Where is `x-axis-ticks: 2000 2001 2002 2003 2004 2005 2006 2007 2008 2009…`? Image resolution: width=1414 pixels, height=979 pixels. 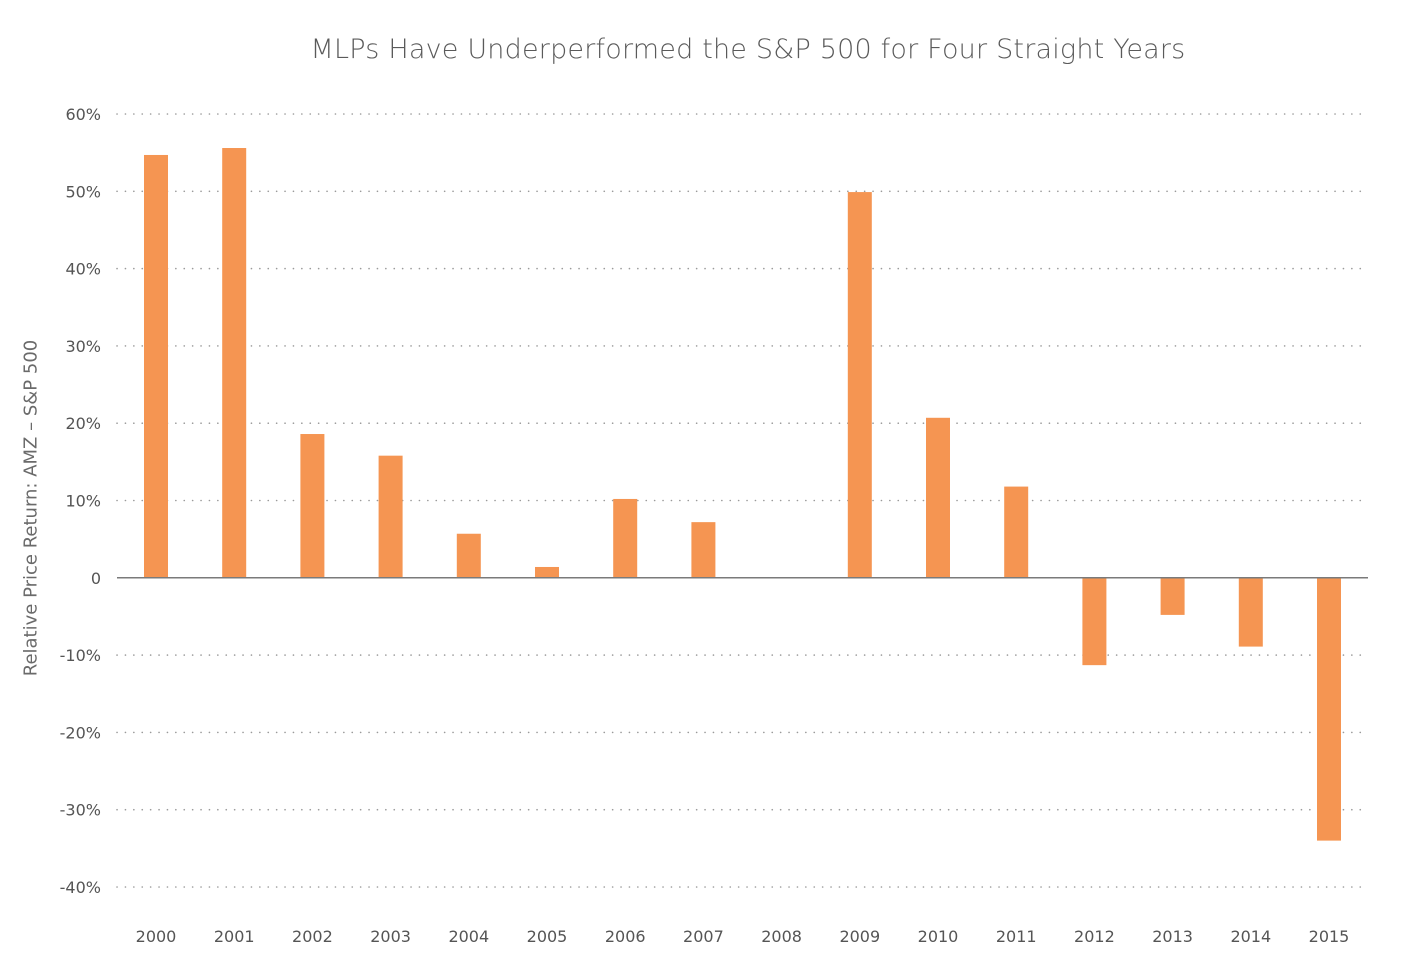
x-axis-ticks: 2000 2001 2002 2003 2004 2005 2006 2007 2008 2009… is located at coordinates (743, 936).